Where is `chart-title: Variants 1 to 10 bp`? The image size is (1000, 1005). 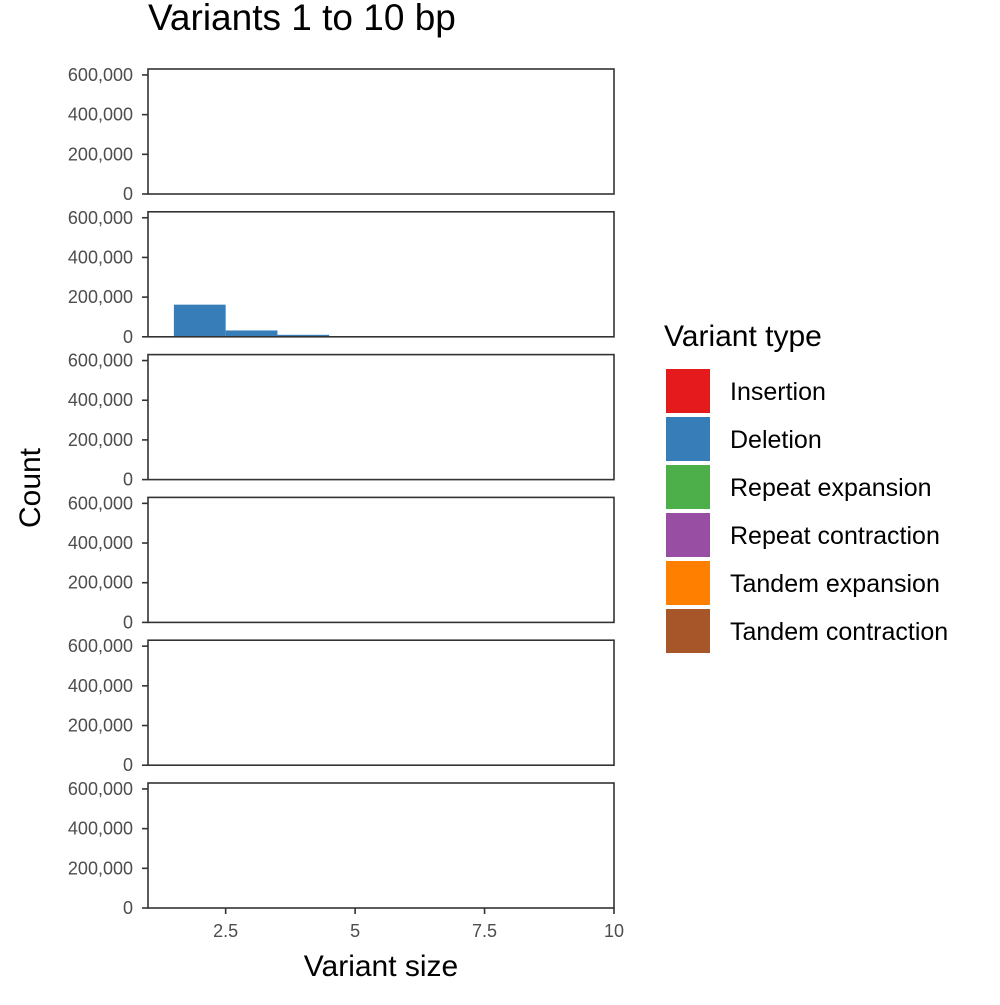
chart-title: Variants 1 to 10 bp is located at coordinates (302, 19).